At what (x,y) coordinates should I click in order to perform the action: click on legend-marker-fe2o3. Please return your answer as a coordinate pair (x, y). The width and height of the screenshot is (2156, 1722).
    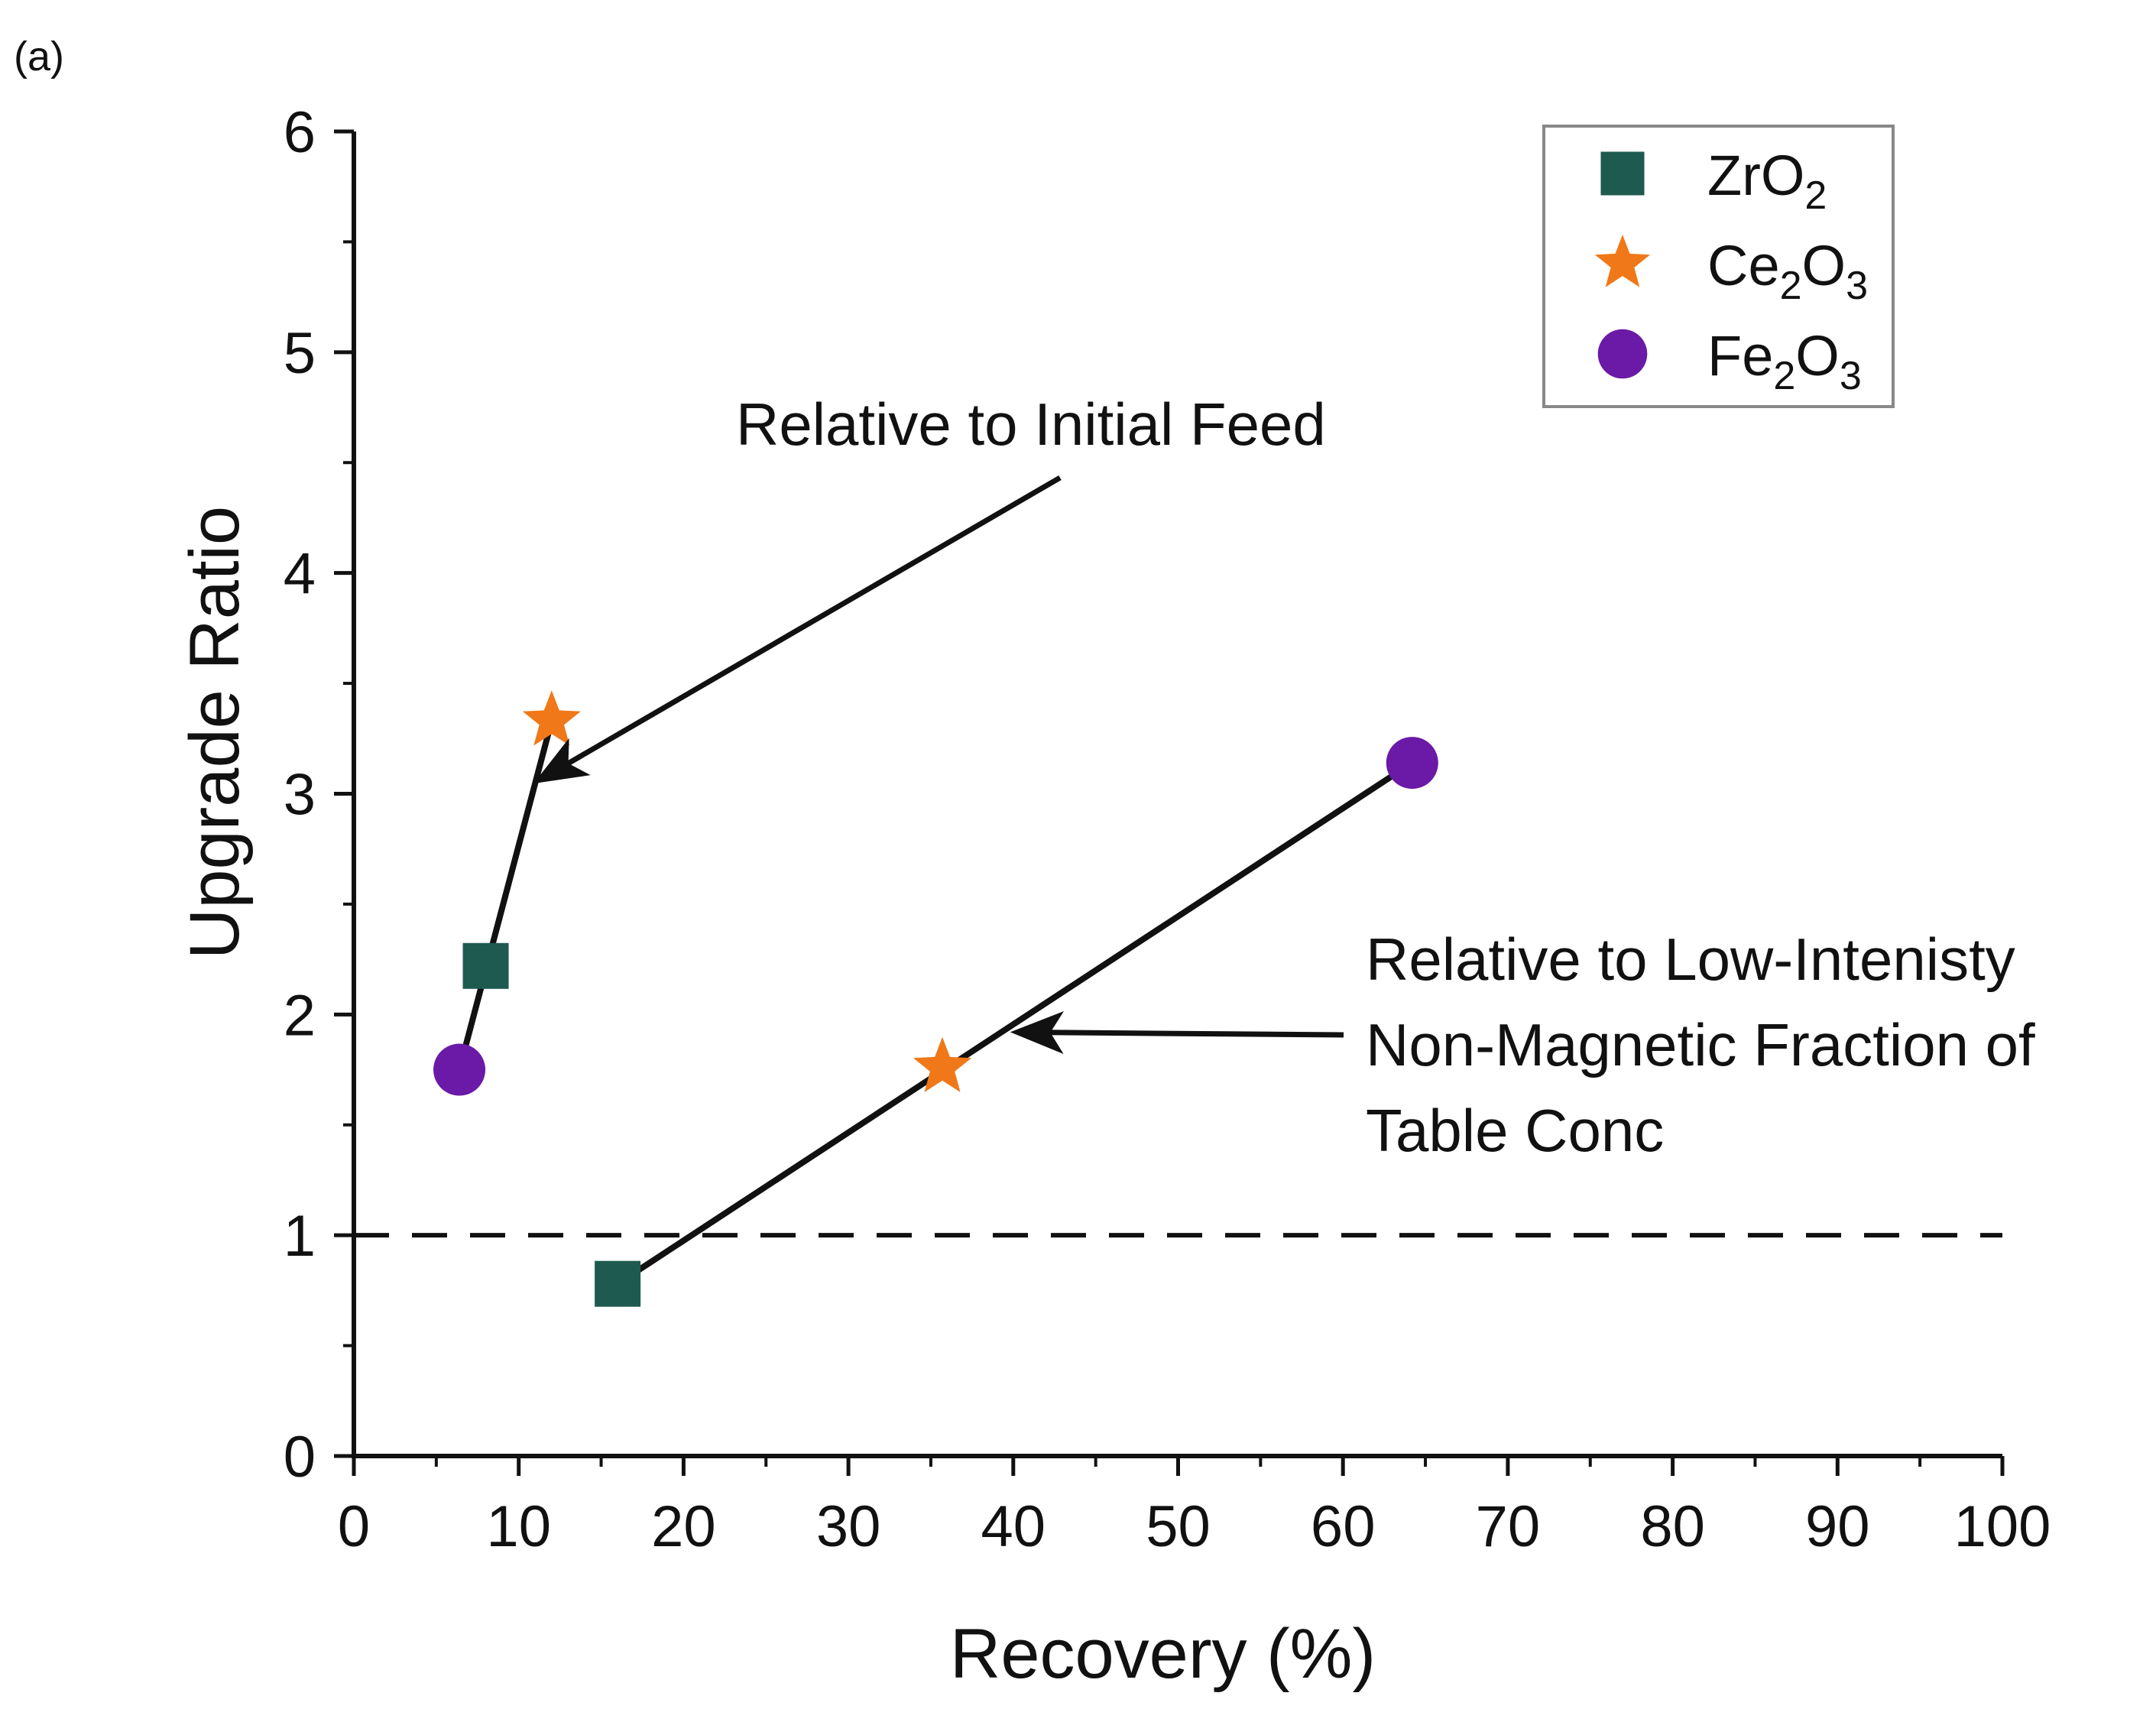
    Looking at the image, I should click on (1623, 354).